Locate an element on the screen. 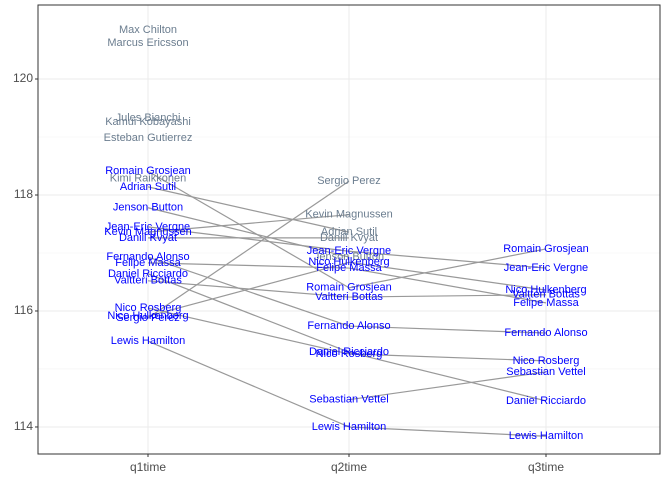 This screenshot has height=480, width=672. driver-label: Kamui Kobayashi is located at coordinates (148, 122).